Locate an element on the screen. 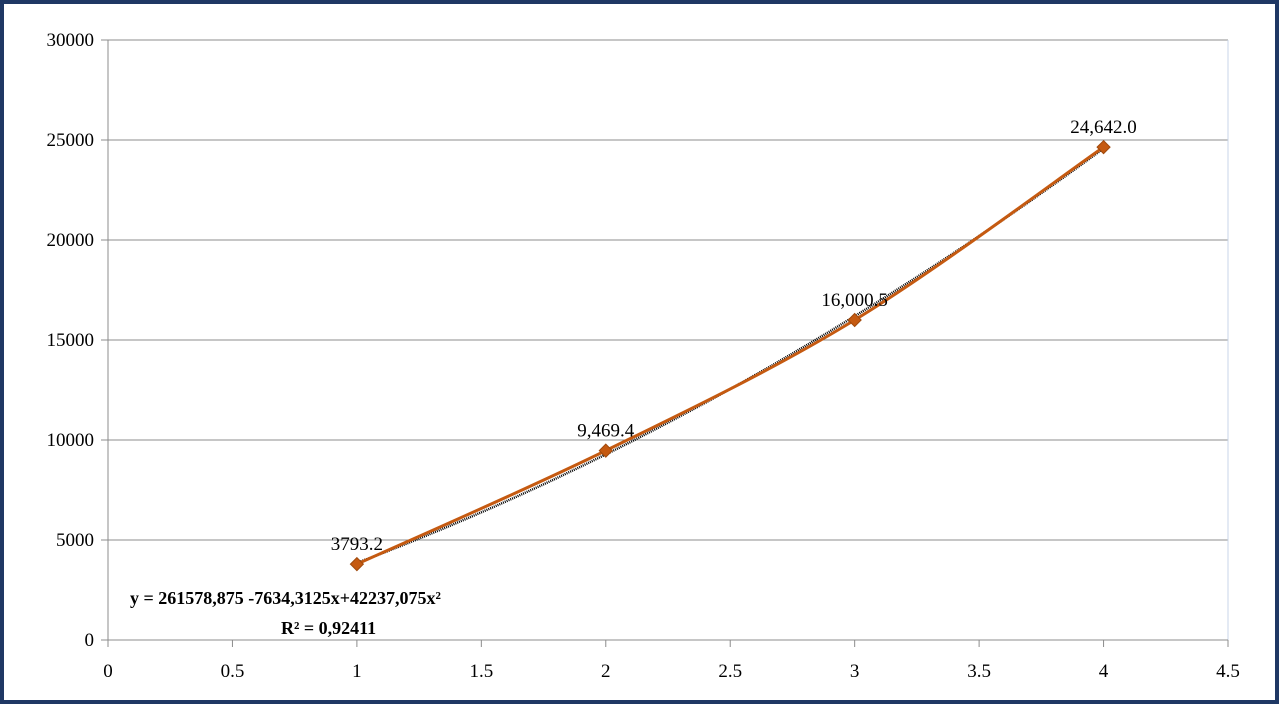 Image resolution: width=1279 pixels, height=704 pixels. x-tick-label: 4.5 is located at coordinates (1228, 671).